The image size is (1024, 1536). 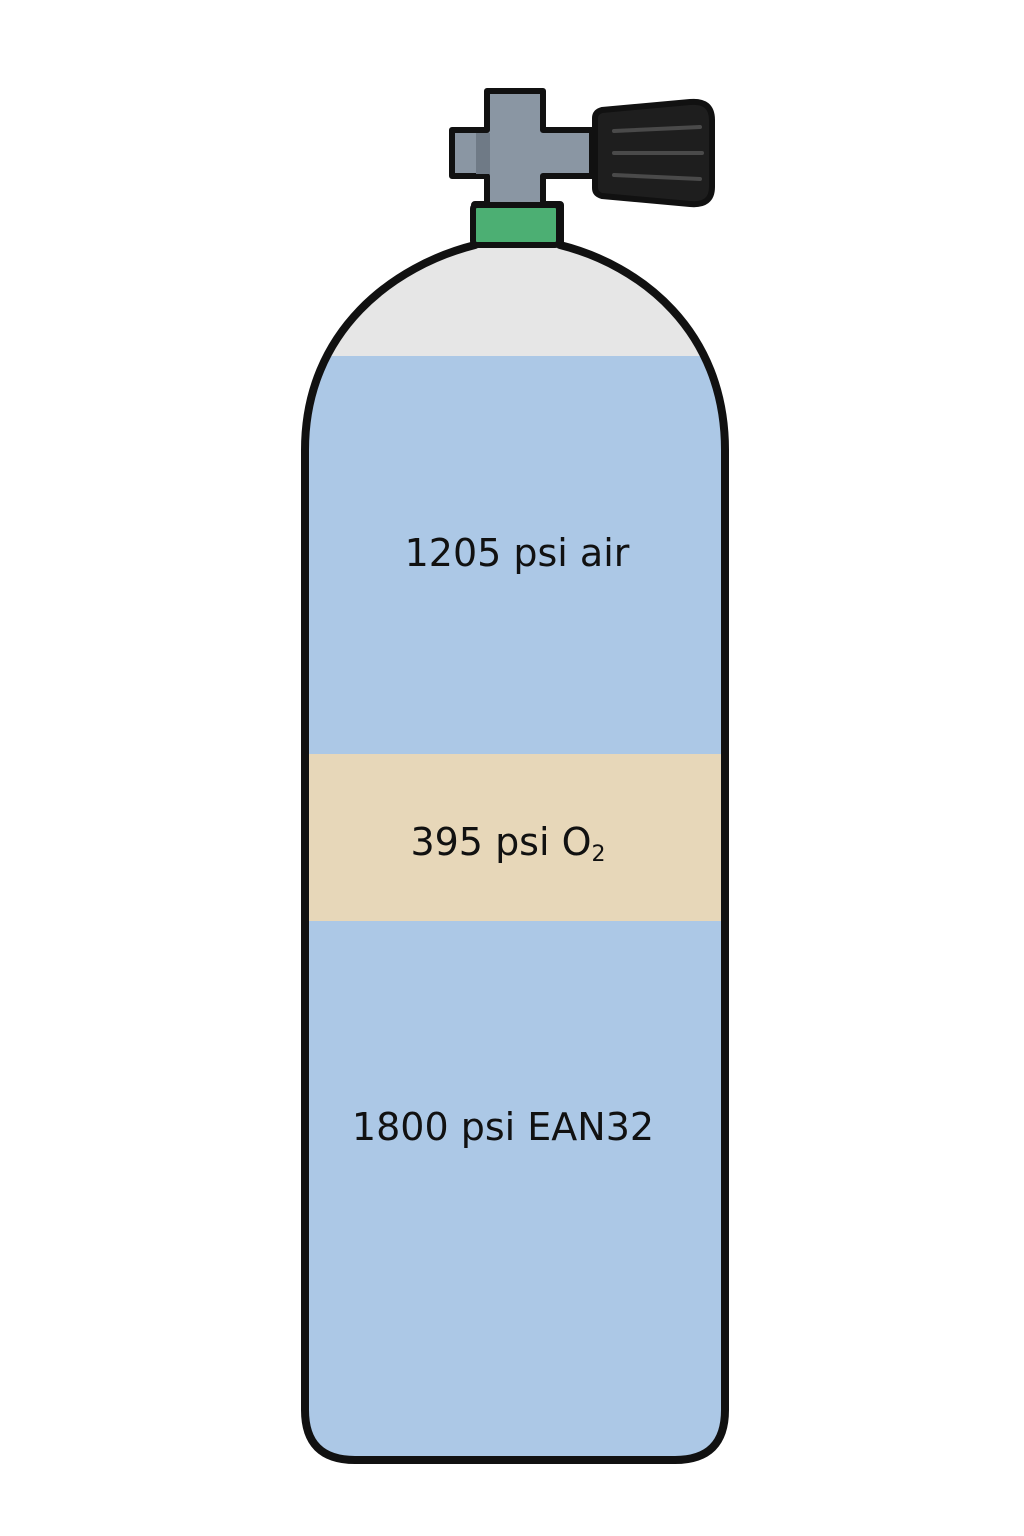 I want to click on layer-air, so click(x=515, y=555).